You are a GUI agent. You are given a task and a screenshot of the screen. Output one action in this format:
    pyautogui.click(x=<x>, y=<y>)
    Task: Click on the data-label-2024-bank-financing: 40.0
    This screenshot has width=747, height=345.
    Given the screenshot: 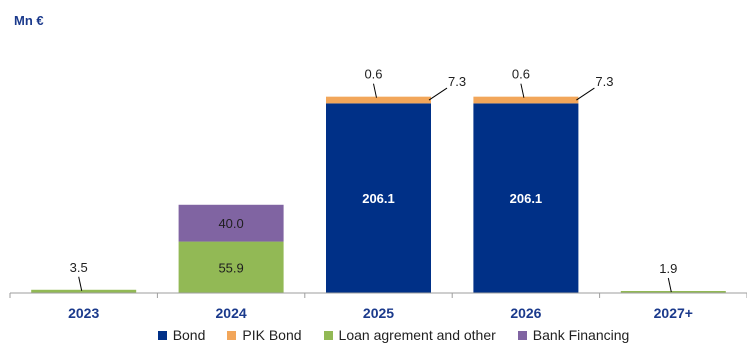 What is the action you would take?
    pyautogui.click(x=230, y=223)
    